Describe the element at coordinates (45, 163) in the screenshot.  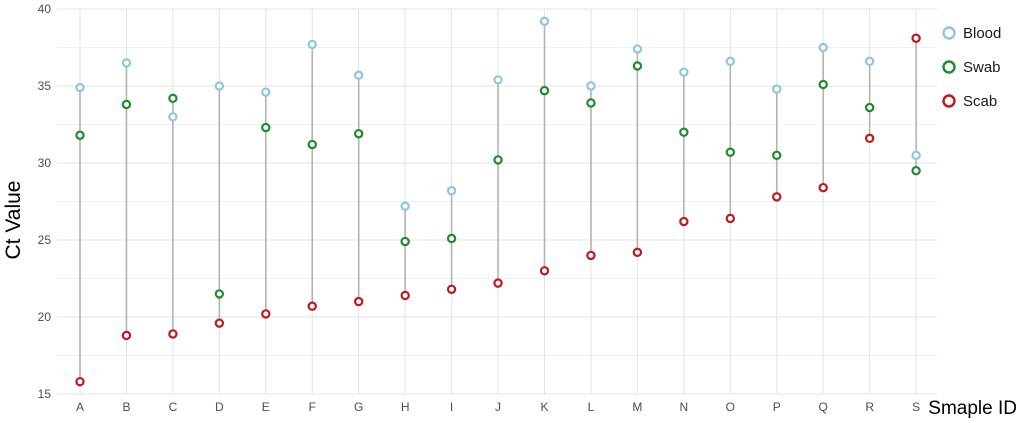
I see `y-tick-label: 30` at that location.